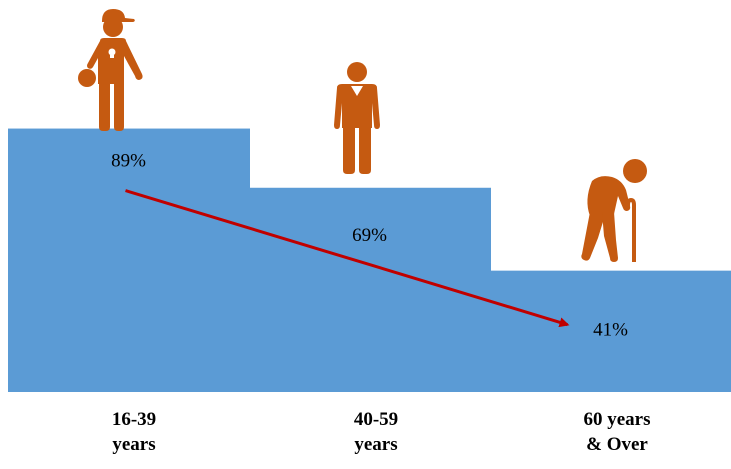 Image resolution: width=731 pixels, height=469 pixels. Describe the element at coordinates (376, 419) in the screenshot. I see `category-label-line-1: 40-59` at that location.